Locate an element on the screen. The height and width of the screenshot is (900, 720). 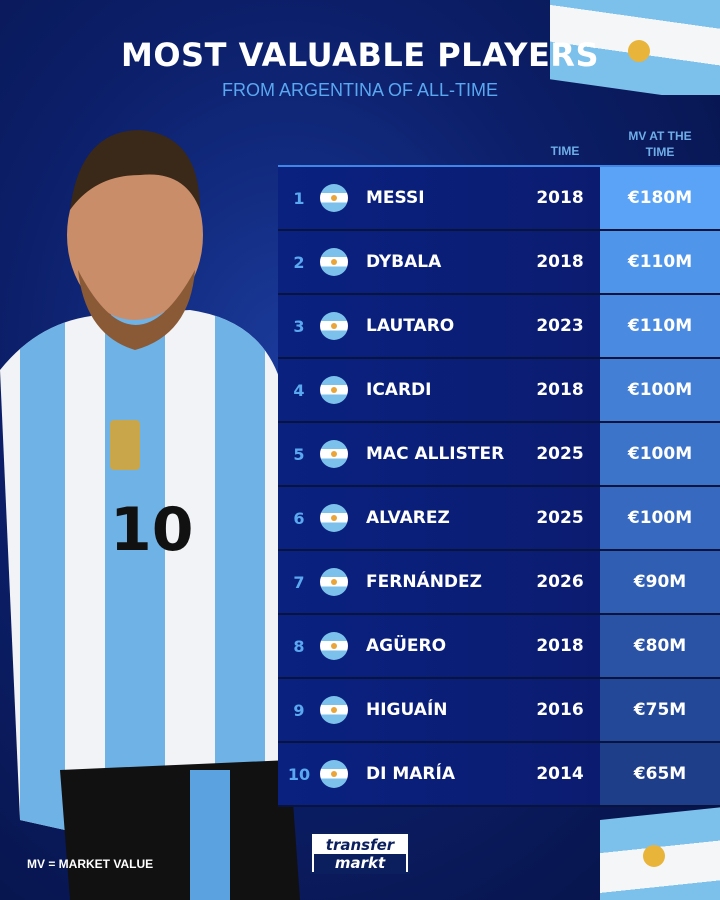
year: 2023 is located at coordinates (560, 326).